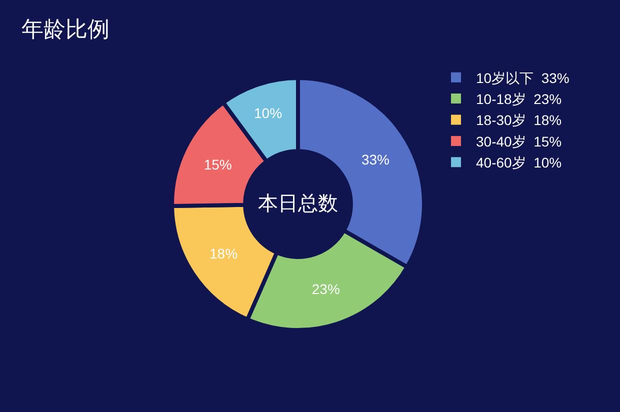  What do you see at coordinates (326, 289) in the screenshot?
I see `data-label: 23%` at bounding box center [326, 289].